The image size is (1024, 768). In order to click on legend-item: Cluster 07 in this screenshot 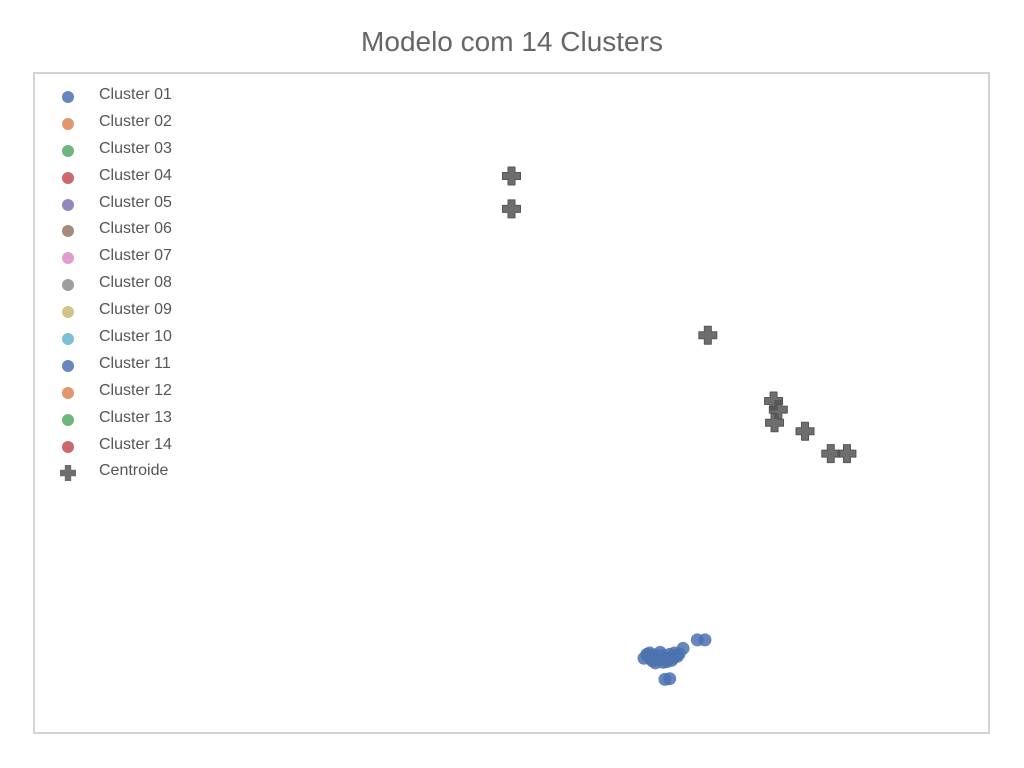, I will do `click(152, 258)`.